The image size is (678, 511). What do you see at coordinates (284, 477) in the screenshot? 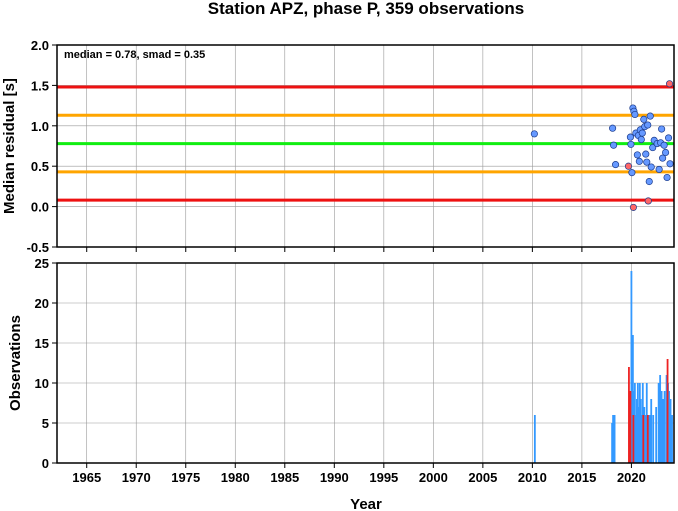
I see `x-tick-label: 1985` at bounding box center [284, 477].